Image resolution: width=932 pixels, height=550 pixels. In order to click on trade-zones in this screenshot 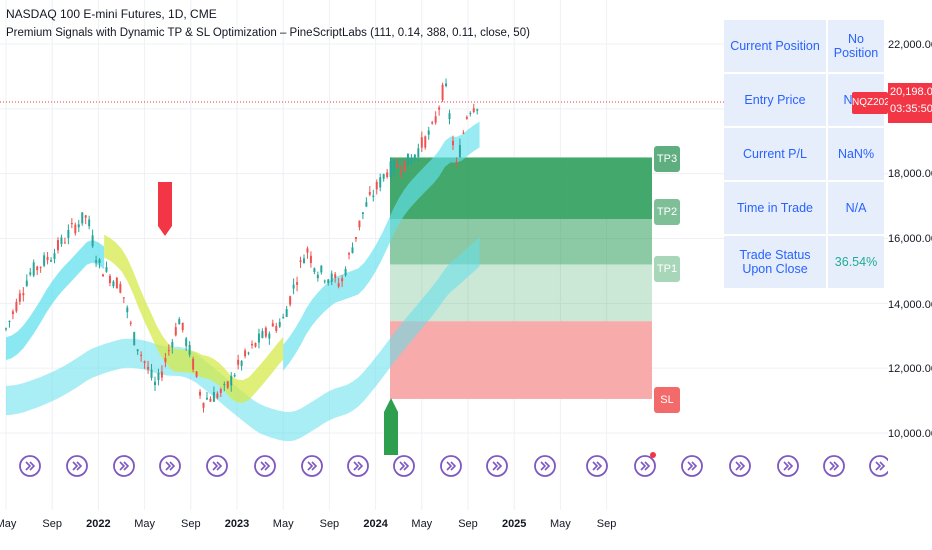, I will do `click(521, 278)`.